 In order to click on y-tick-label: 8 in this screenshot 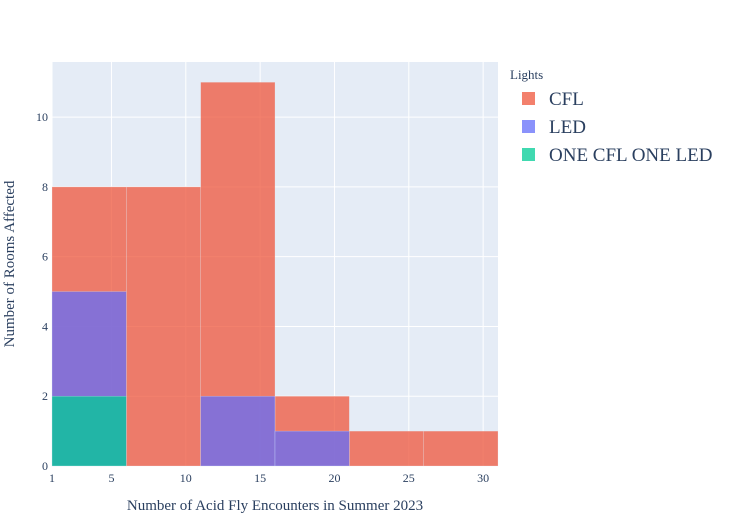, I will do `click(45, 187)`.